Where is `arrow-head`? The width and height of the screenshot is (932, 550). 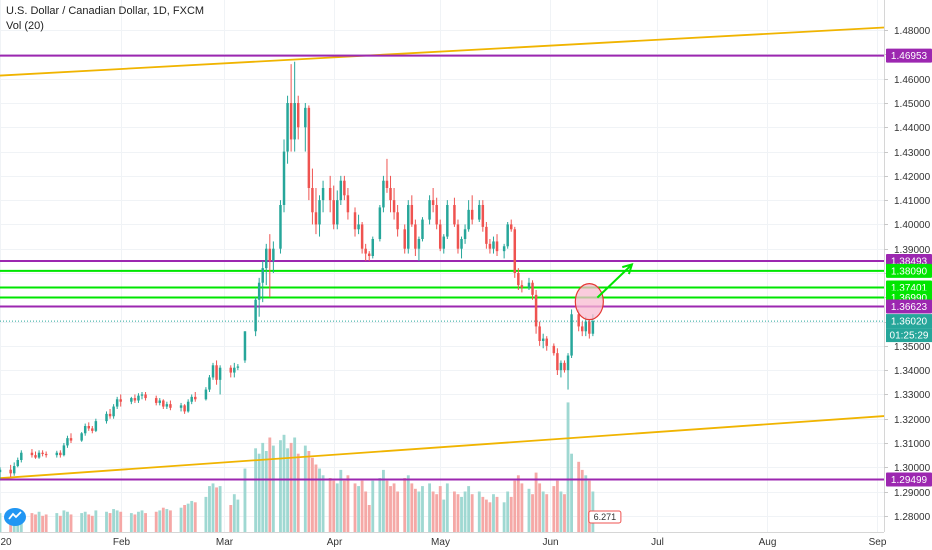 arrow-head is located at coordinates (628, 269).